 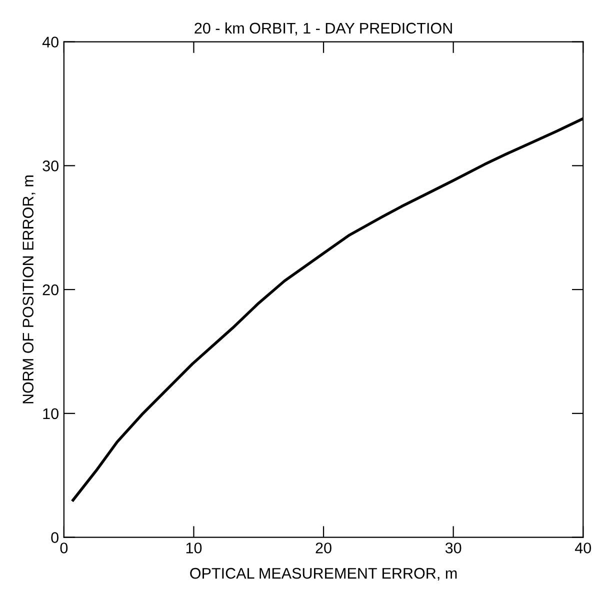 What do you see at coordinates (50, 290) in the screenshot?
I see `y-tick-label: 20` at bounding box center [50, 290].